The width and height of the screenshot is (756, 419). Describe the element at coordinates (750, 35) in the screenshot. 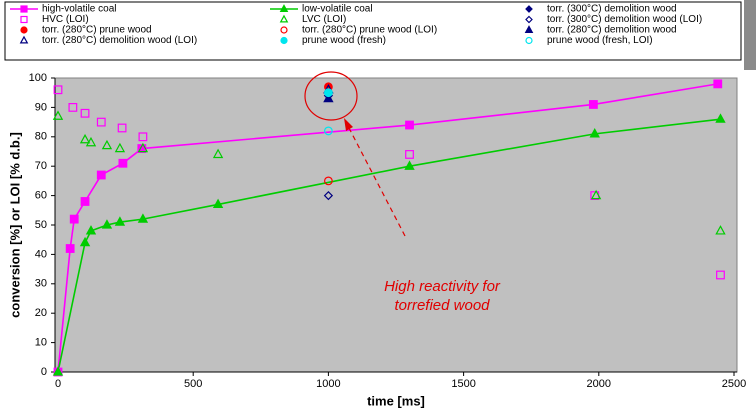

I see `photo-corner` at that location.